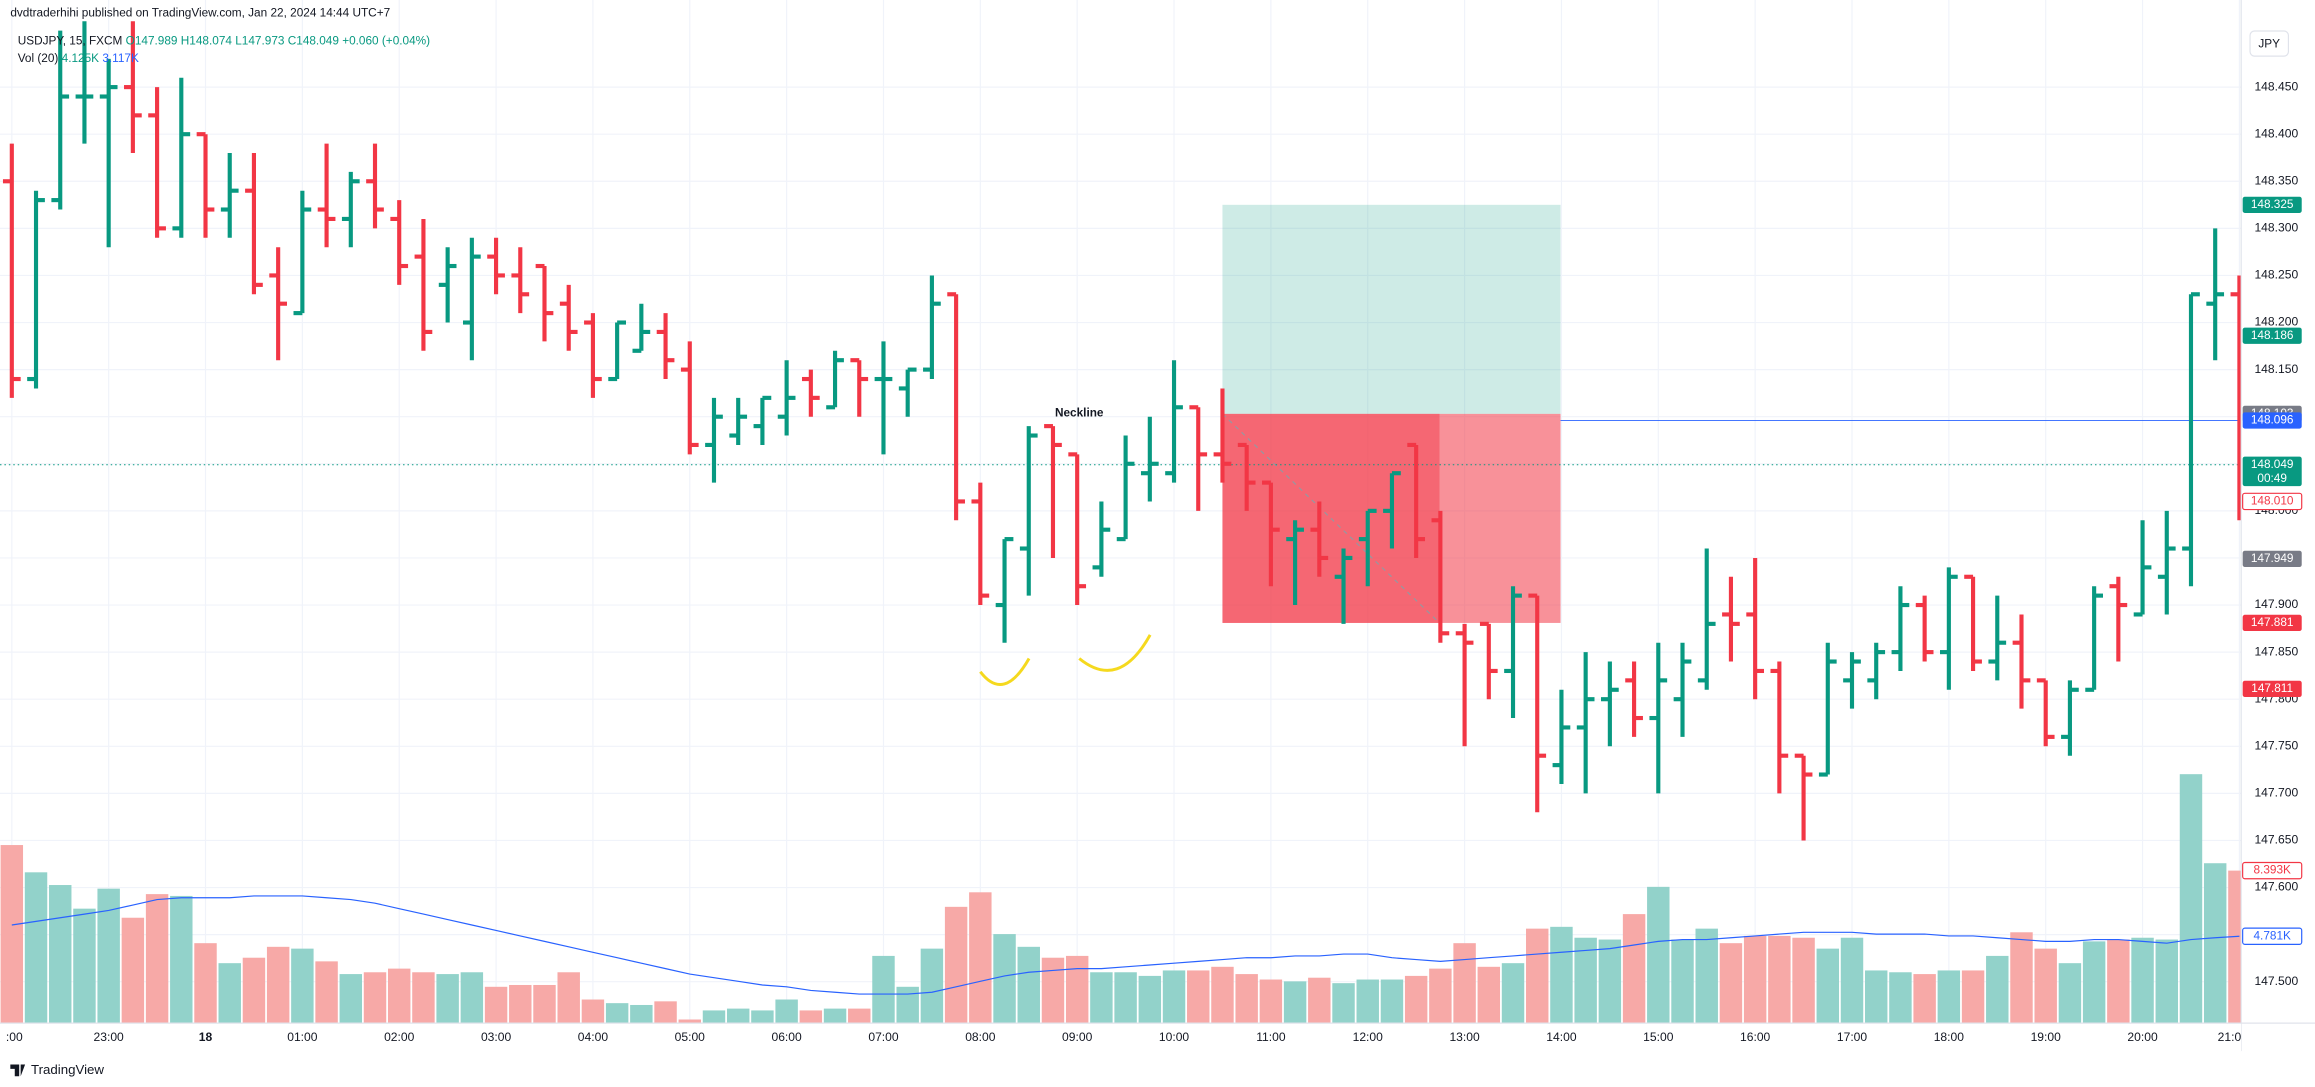 This screenshot has height=1087, width=2315. Describe the element at coordinates (2276, 86) in the screenshot. I see `y-tick-label: 148.450` at that location.